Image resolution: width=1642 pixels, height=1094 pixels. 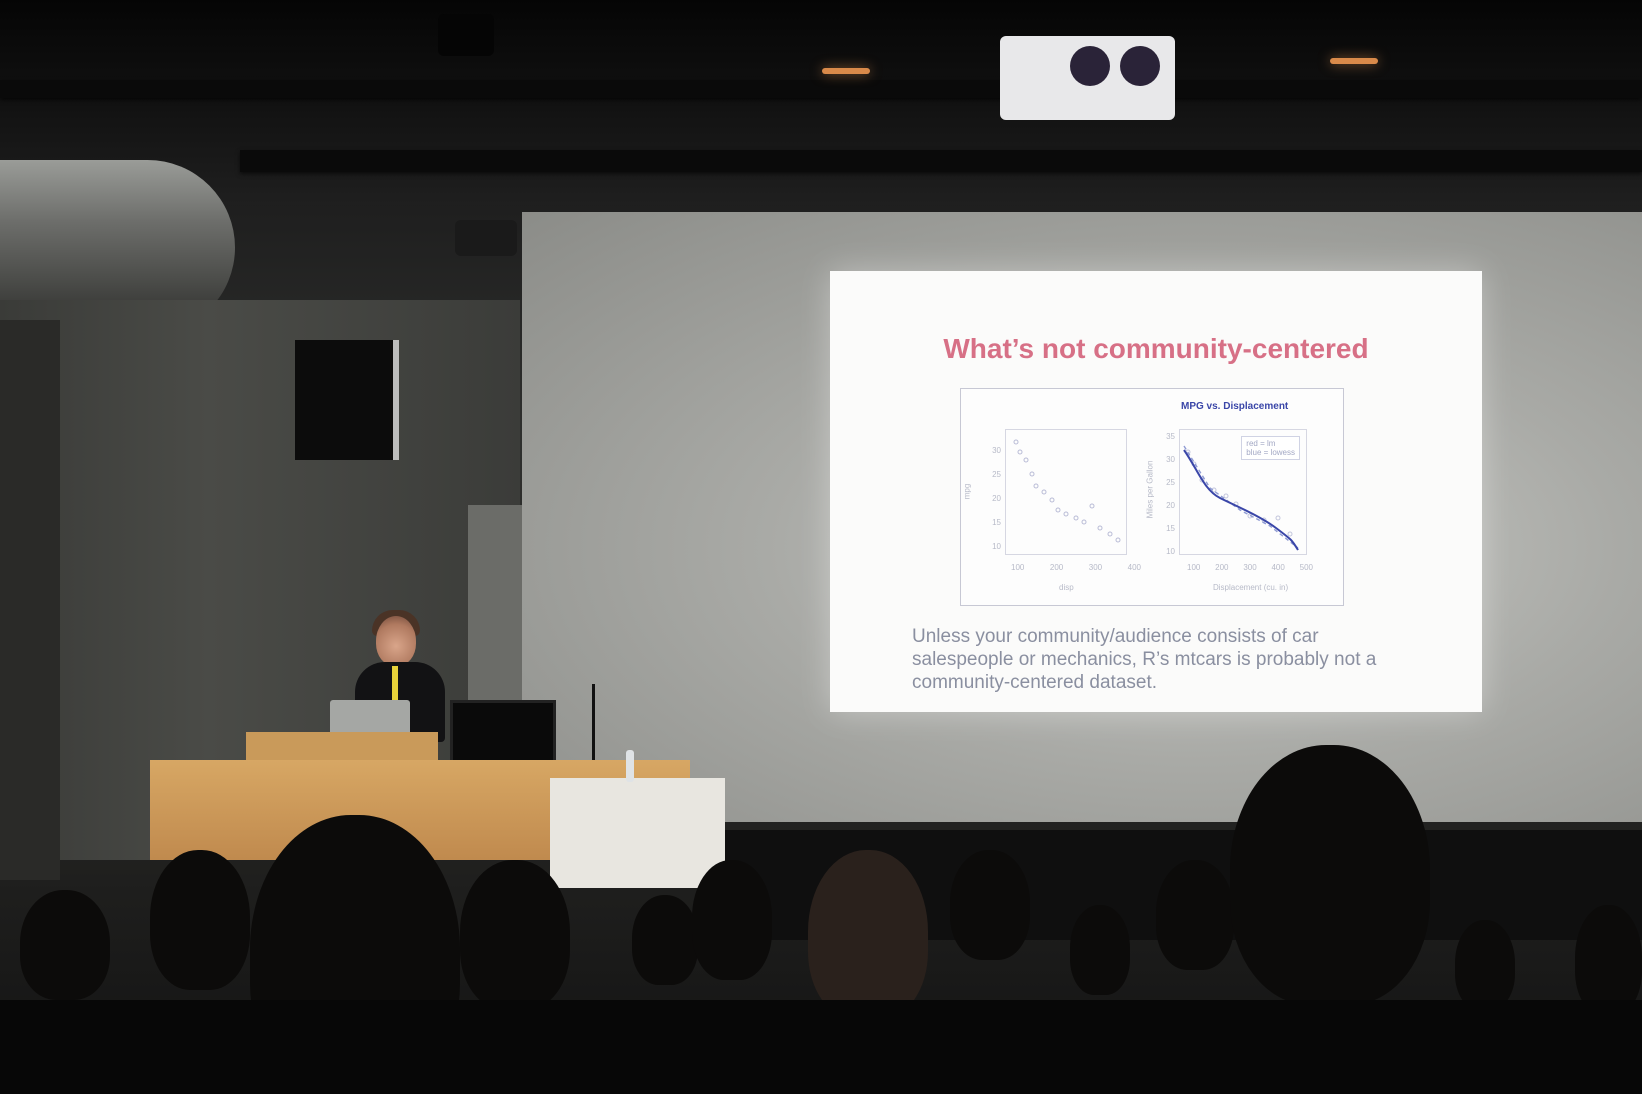 What do you see at coordinates (1270, 452) in the screenshot?
I see `legend-entry: blue = lowess` at bounding box center [1270, 452].